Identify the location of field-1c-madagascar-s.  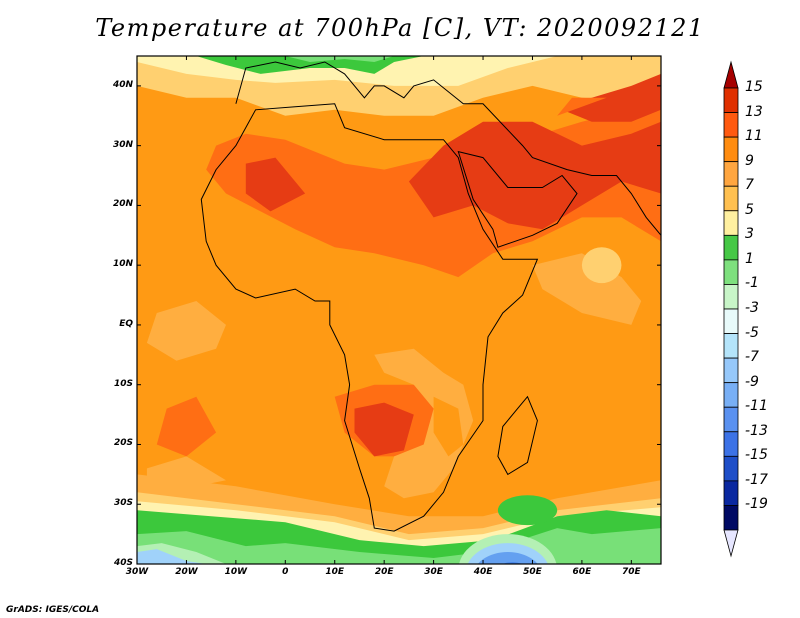
(527, 510).